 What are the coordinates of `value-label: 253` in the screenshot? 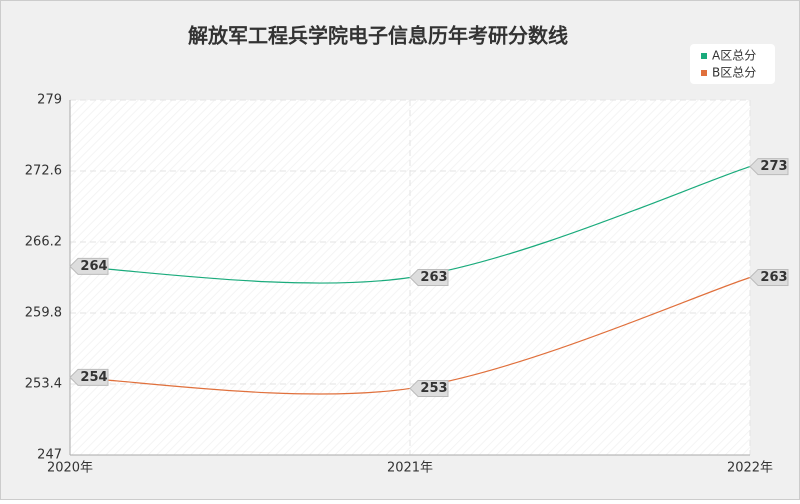 It's located at (433, 388).